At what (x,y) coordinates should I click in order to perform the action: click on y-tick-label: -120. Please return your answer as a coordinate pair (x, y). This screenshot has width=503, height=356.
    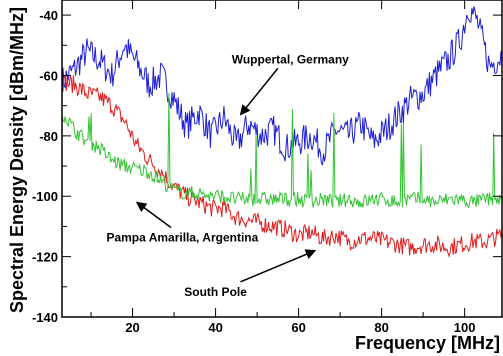
    Looking at the image, I should click on (45, 257).